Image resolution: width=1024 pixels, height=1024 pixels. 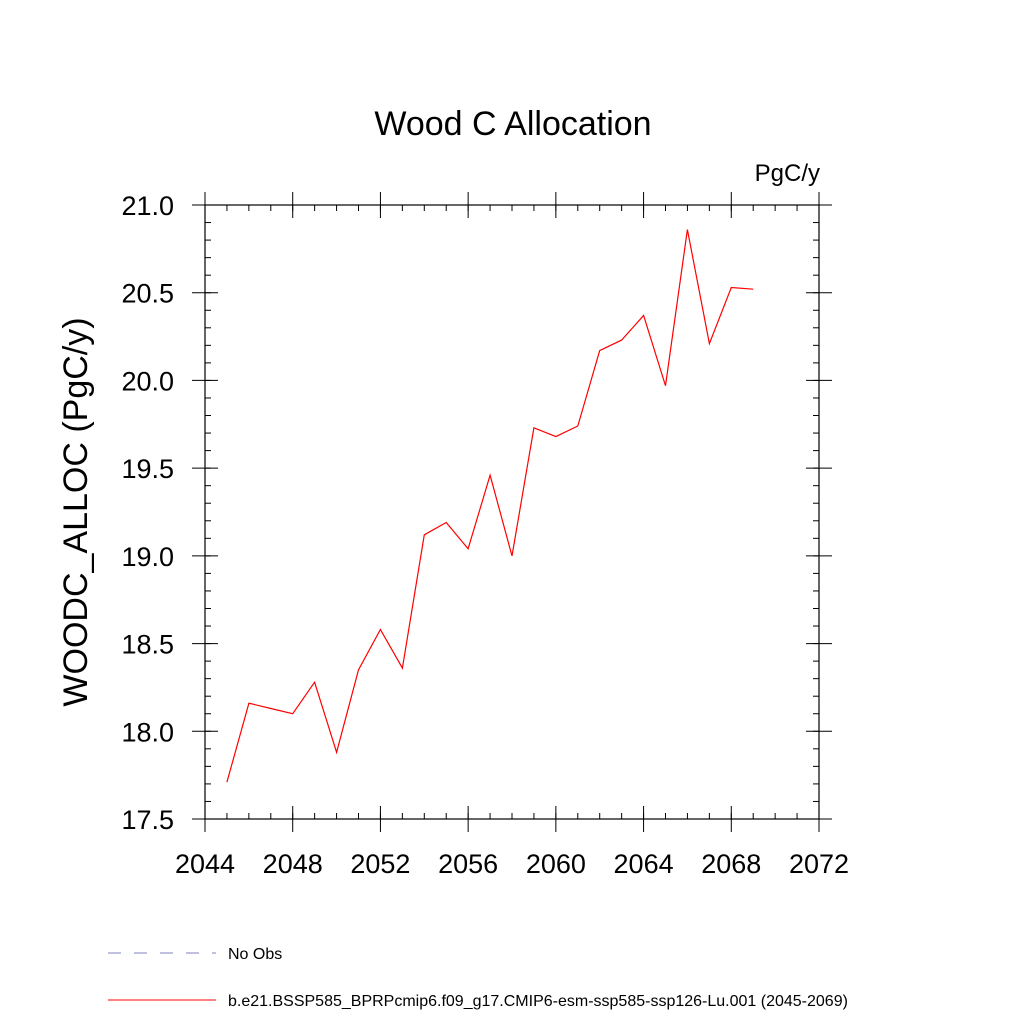 What do you see at coordinates (147, 469) in the screenshot?
I see `y-tick-label: 19.5` at bounding box center [147, 469].